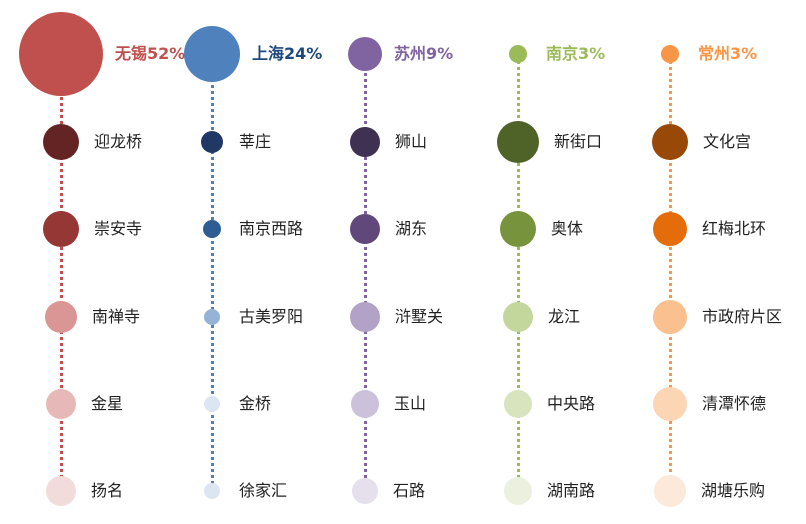  Describe the element at coordinates (411, 228) in the screenshot. I see `district-label: 湖东` at that location.